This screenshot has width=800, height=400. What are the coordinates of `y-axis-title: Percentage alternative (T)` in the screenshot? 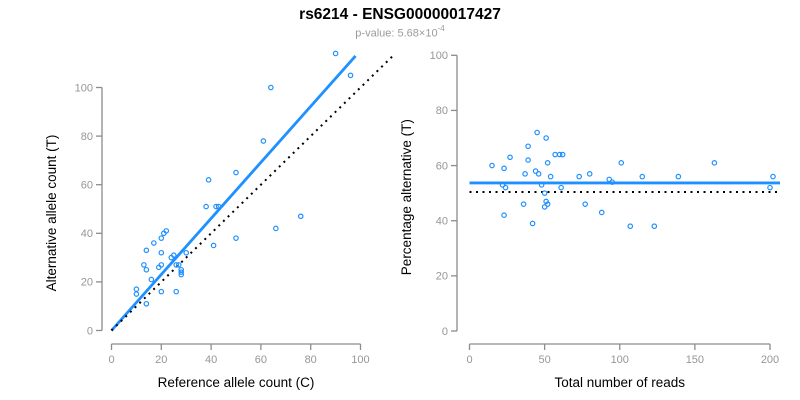 It's located at (406, 197).